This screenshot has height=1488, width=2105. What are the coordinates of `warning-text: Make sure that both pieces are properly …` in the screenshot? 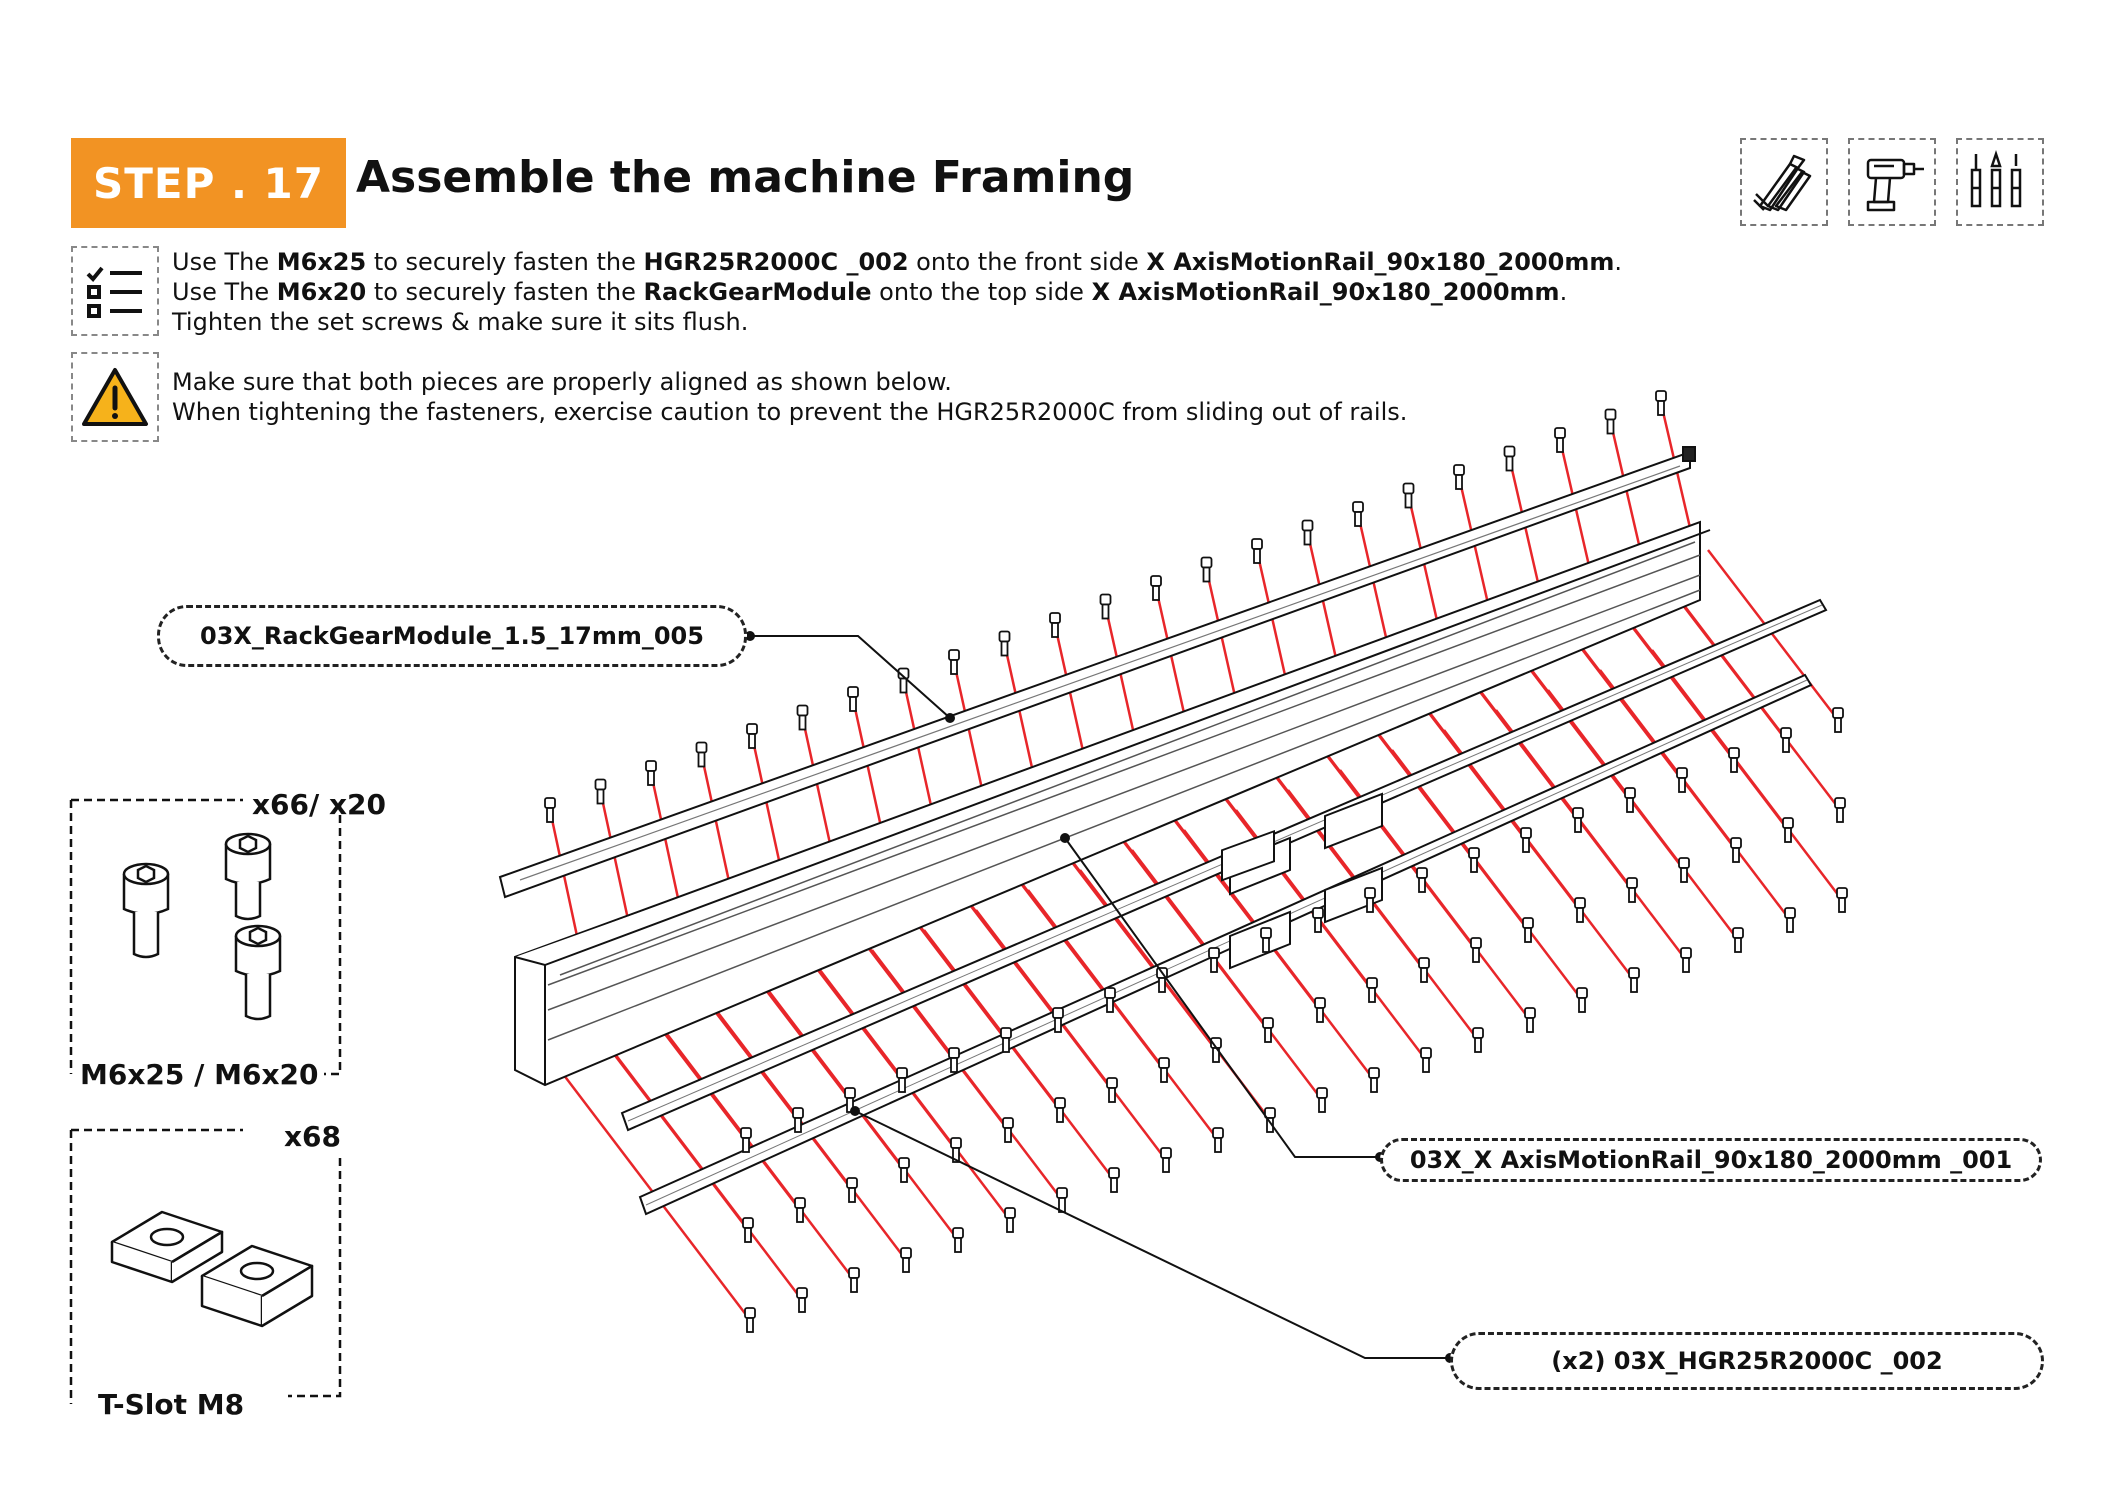 It's located at (789, 397).